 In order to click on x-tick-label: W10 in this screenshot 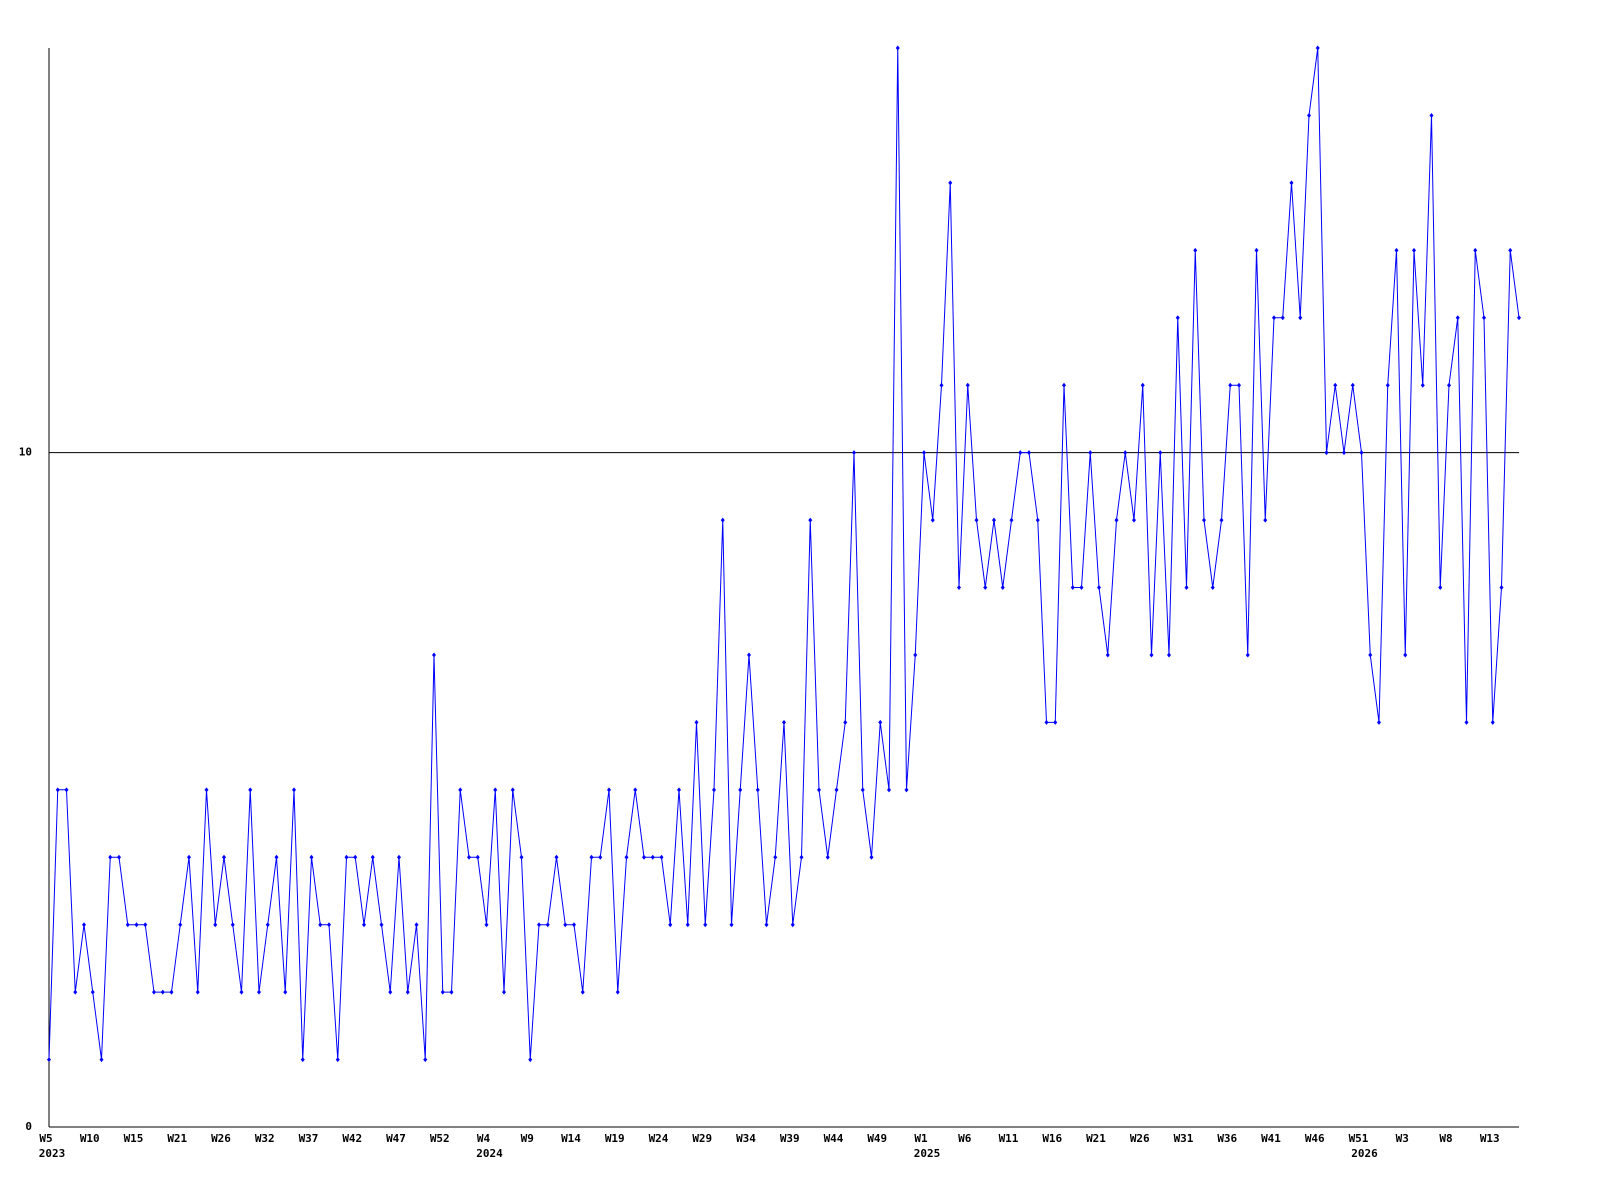, I will do `click(90, 1138)`.